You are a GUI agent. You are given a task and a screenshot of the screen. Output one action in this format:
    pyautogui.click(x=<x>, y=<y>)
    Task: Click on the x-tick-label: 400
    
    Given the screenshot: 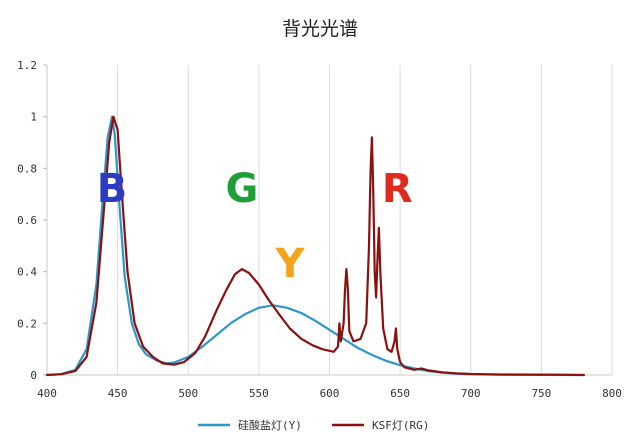 What is the action you would take?
    pyautogui.click(x=47, y=393)
    